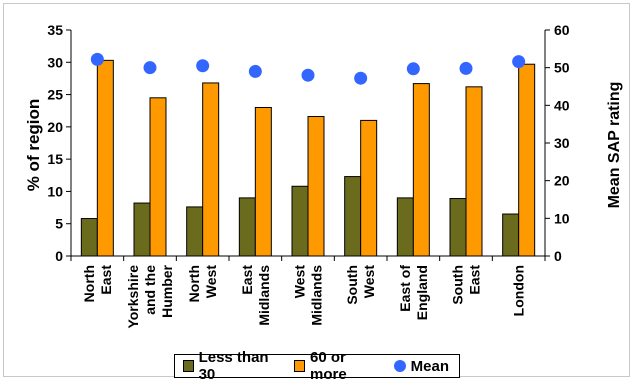  Describe the element at coordinates (133, 297) in the screenshot. I see `x-tick-label: Yorkshire` at that location.